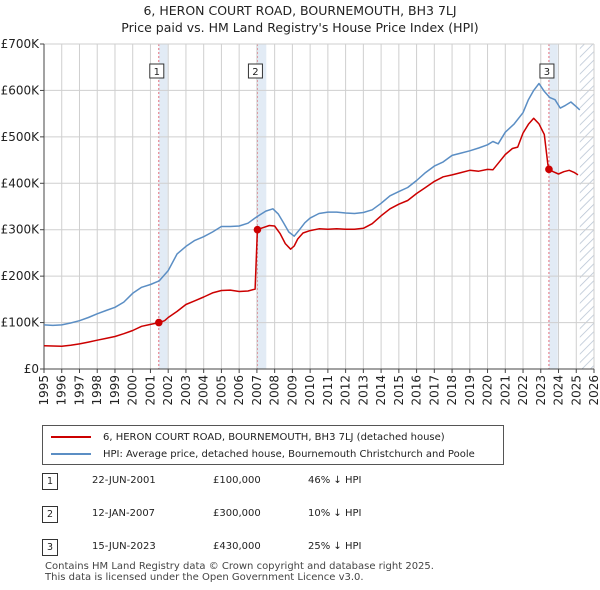 The width and height of the screenshot is (600, 590). I want to click on sale-number-badge: 3, so click(50, 547).